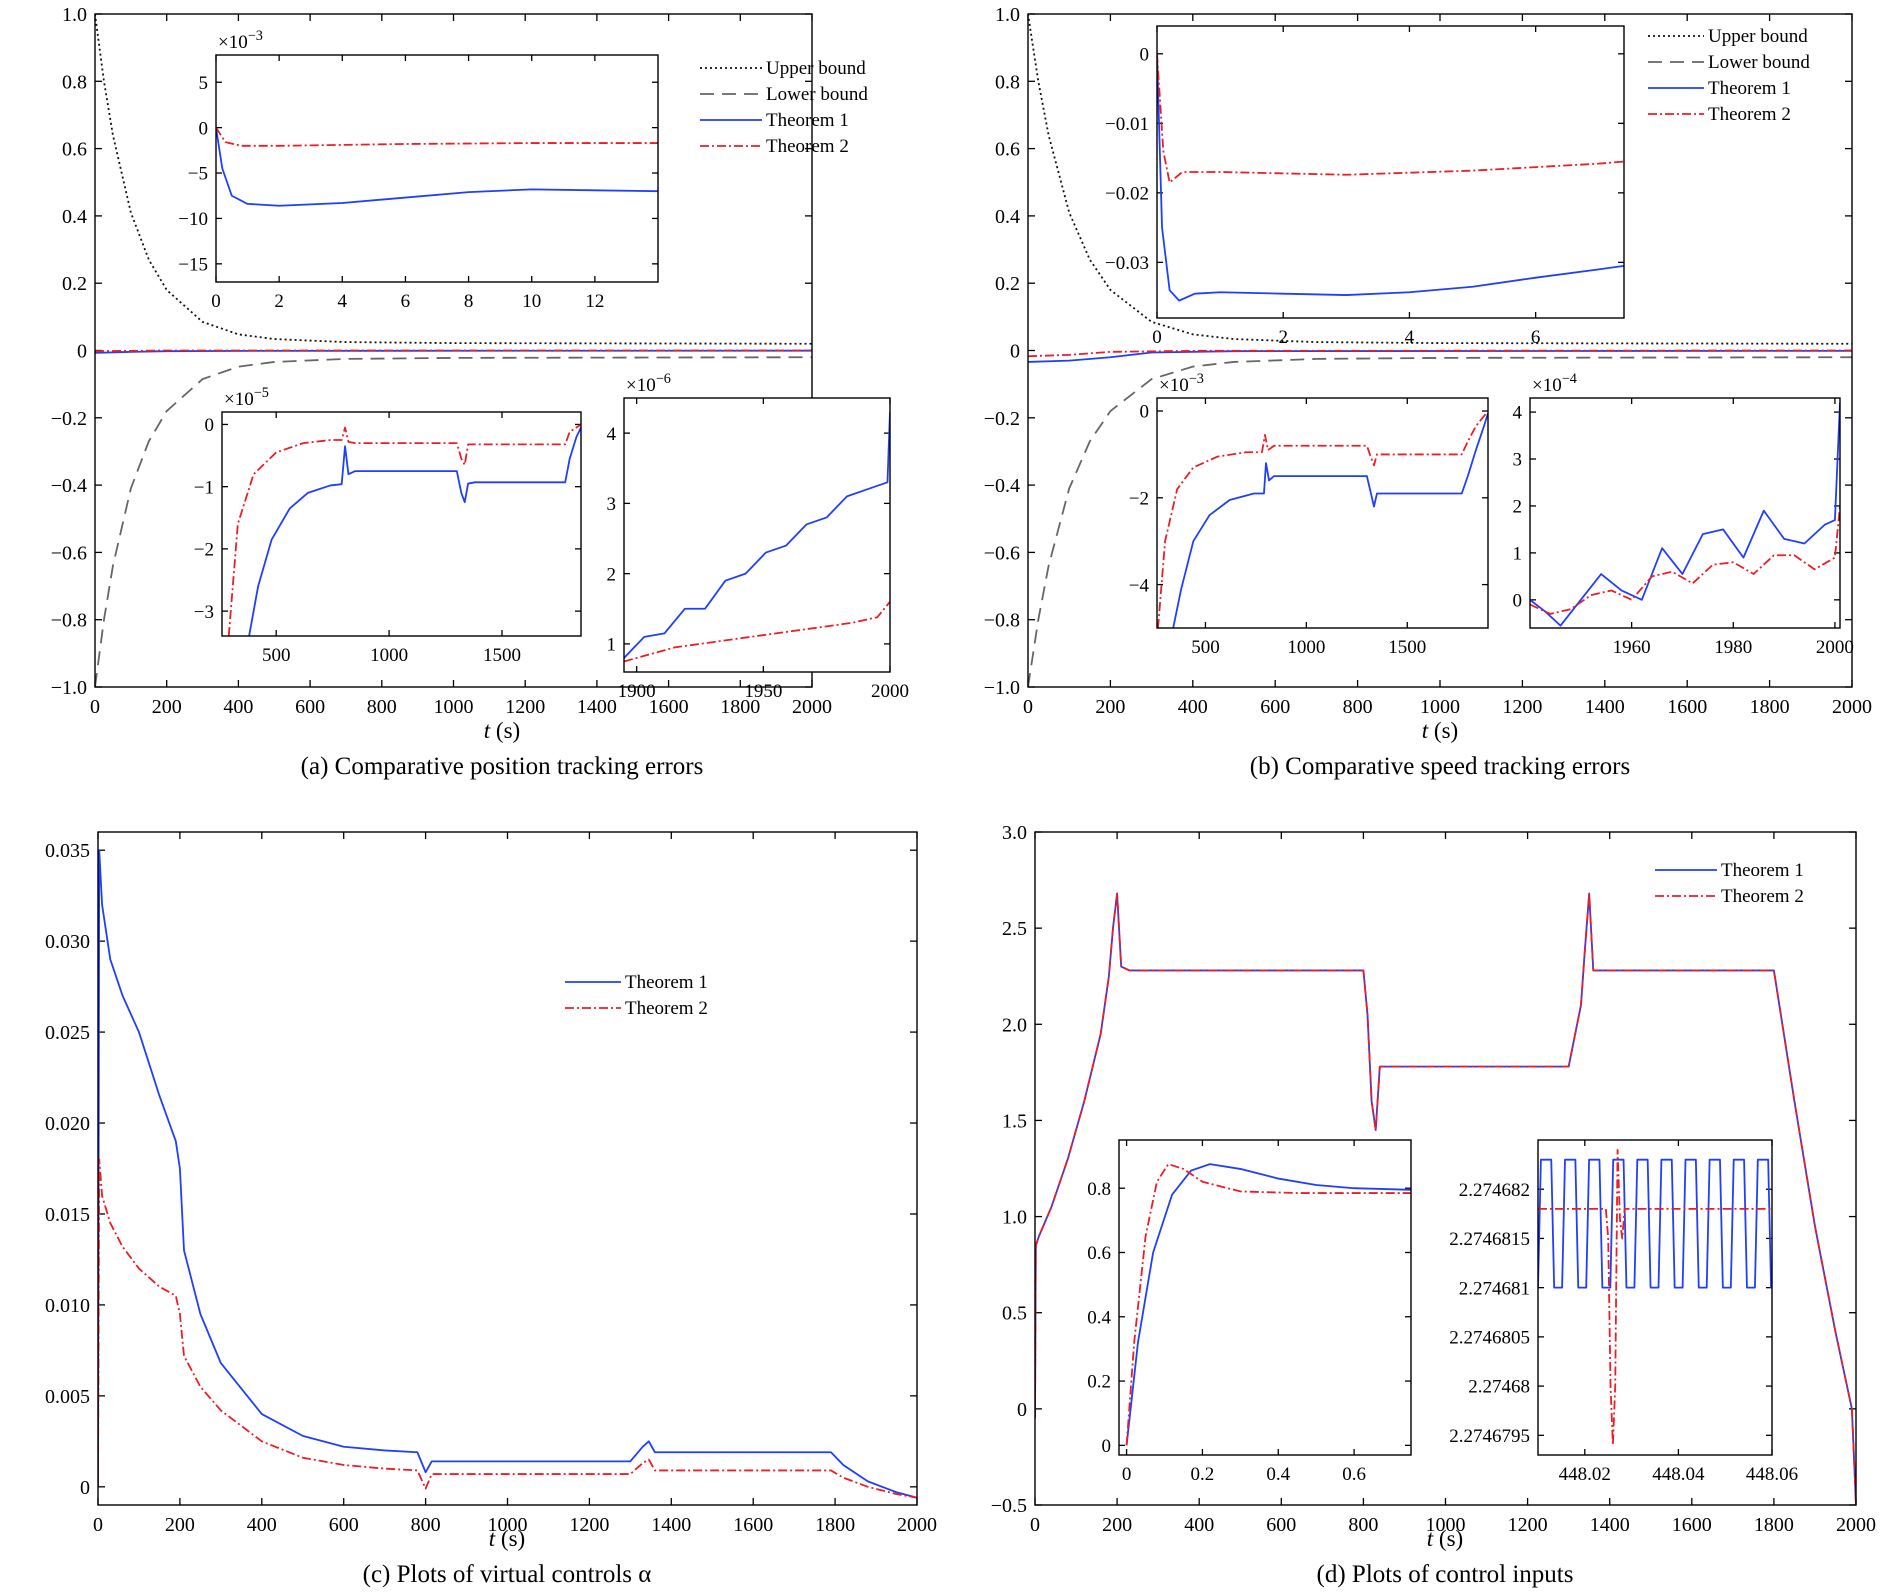 The image size is (1890, 1594). What do you see at coordinates (67, 1033) in the screenshot?
I see `y-tick-label: 0.025` at bounding box center [67, 1033].